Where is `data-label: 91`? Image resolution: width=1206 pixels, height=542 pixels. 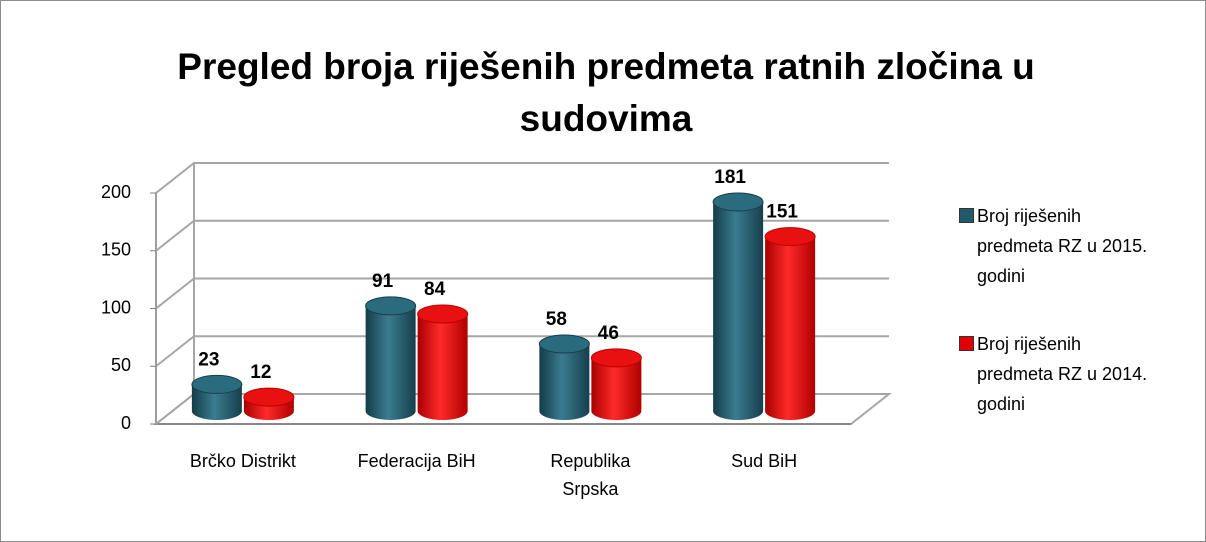
data-label: 91 is located at coordinates (383, 281).